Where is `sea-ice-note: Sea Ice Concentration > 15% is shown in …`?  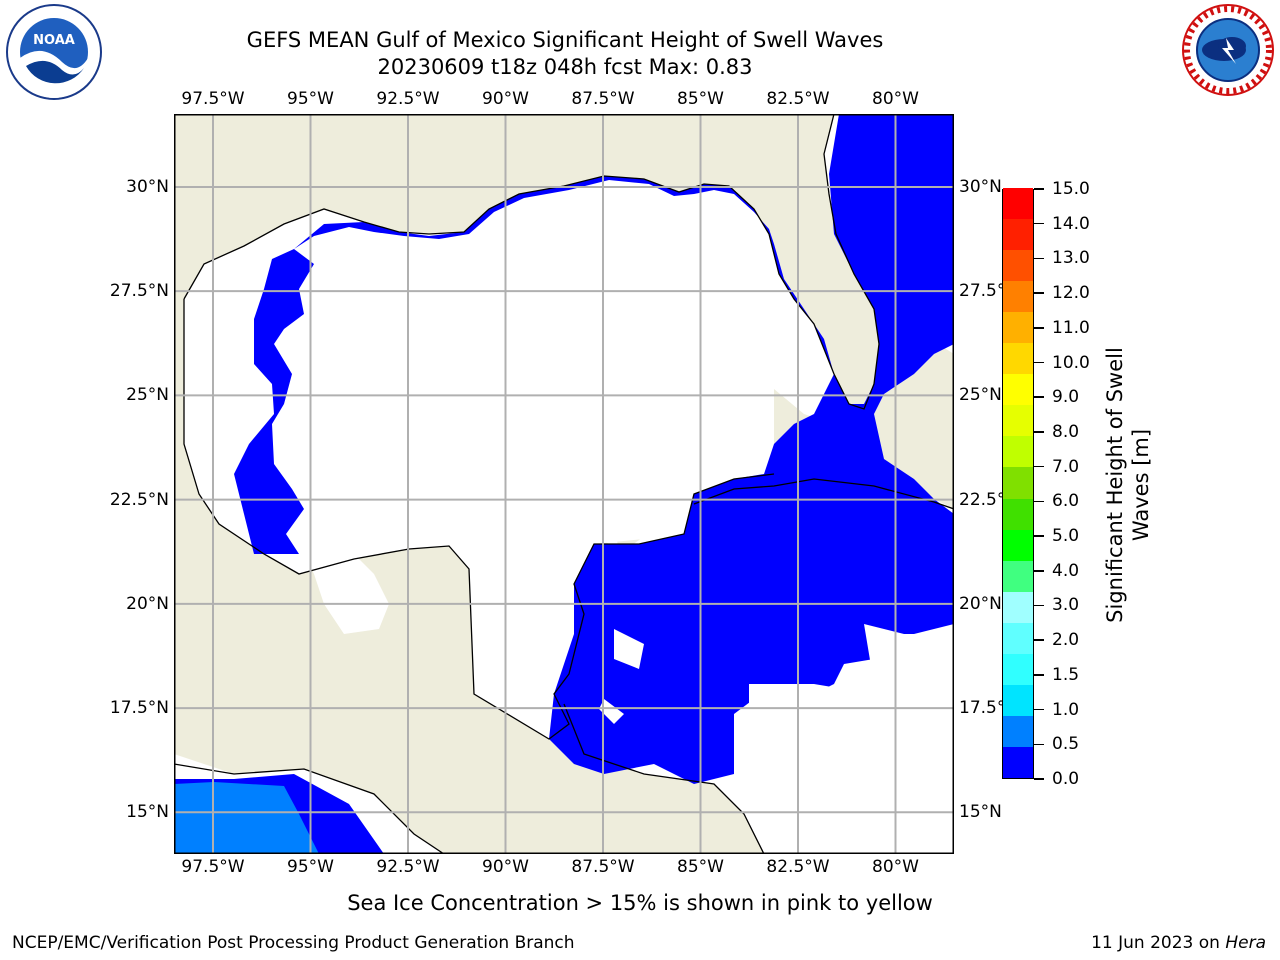 sea-ice-note: Sea Ice Concentration > 15% is shown in … is located at coordinates (640, 903).